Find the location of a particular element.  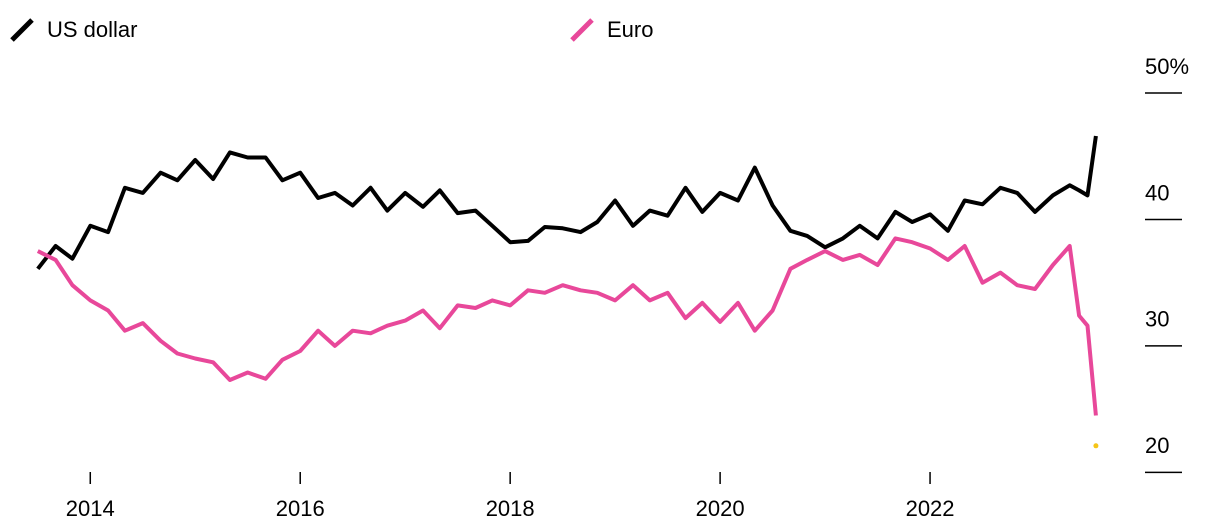

y-tick-label: 30 is located at coordinates (1157, 319).